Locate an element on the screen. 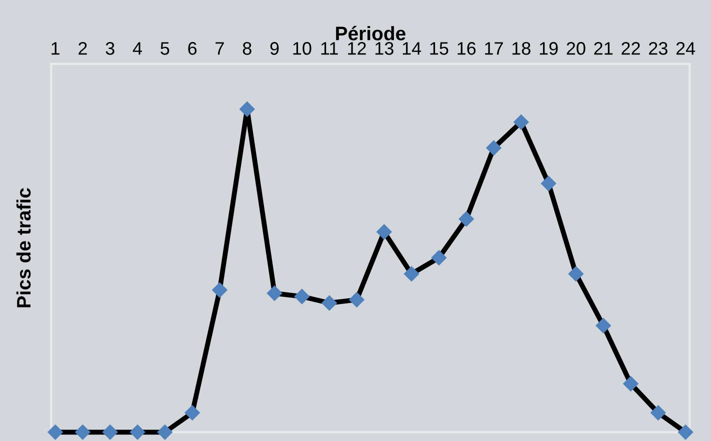 This screenshot has width=711, height=441. x-tick-label: 21 is located at coordinates (603, 48).